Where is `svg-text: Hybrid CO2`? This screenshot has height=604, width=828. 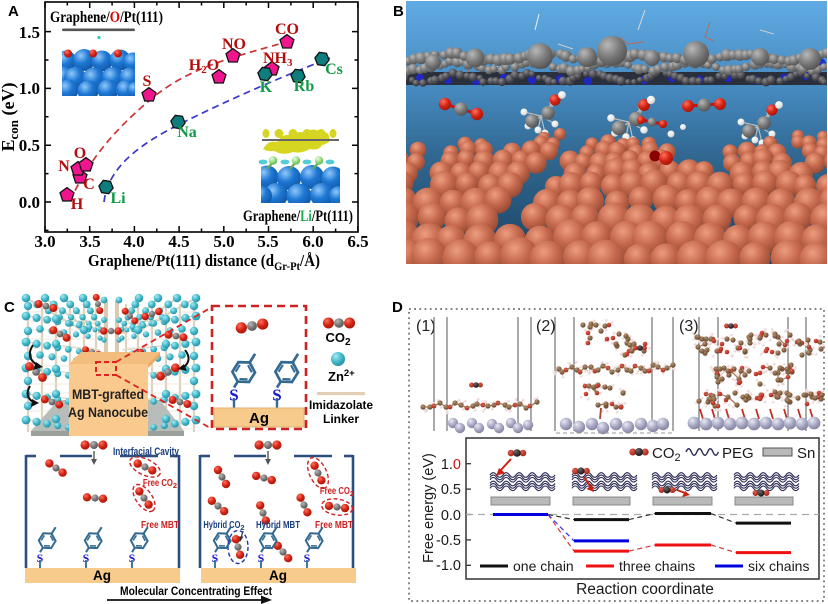
svg-text: Hybrid CO2 is located at coordinates (223, 525).